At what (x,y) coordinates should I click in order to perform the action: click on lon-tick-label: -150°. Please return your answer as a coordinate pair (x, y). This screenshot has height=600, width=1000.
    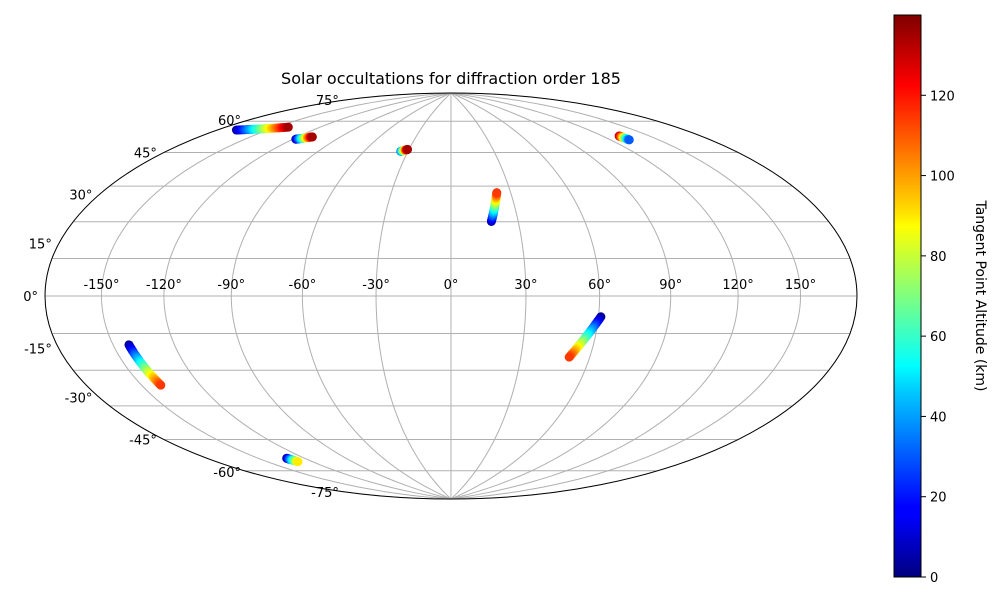
    Looking at the image, I should click on (101, 285).